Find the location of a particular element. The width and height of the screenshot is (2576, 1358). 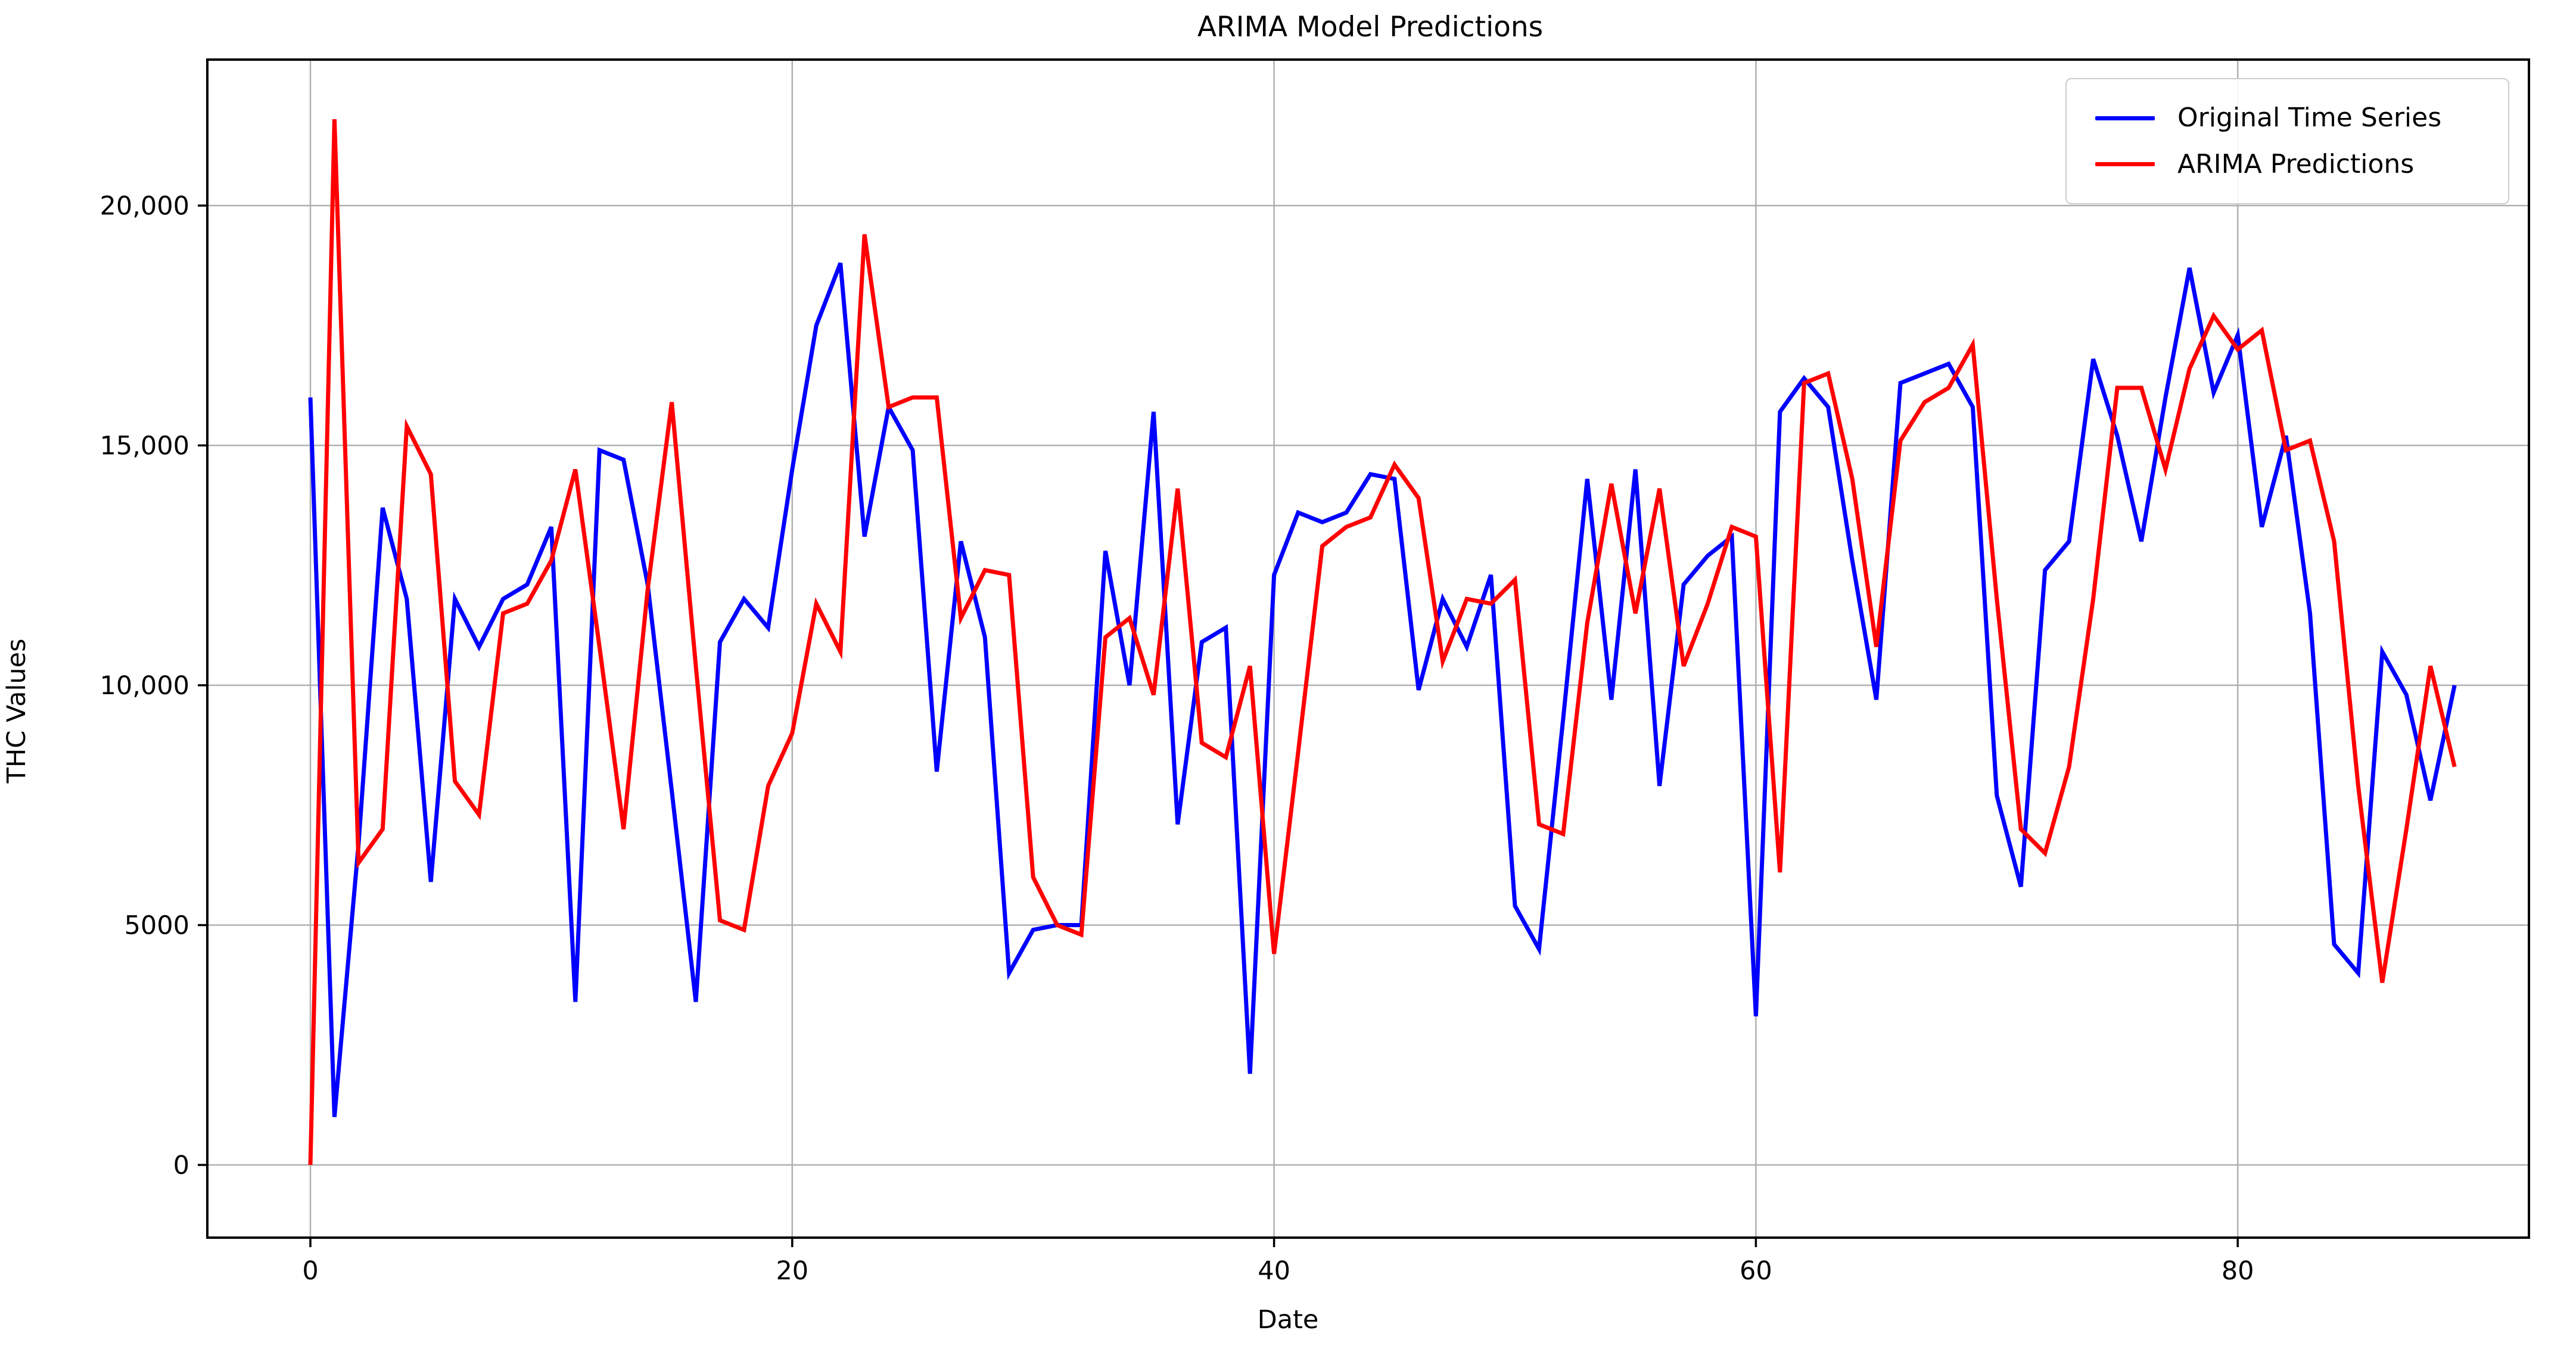

x-tick-label: 20 is located at coordinates (792, 1271).